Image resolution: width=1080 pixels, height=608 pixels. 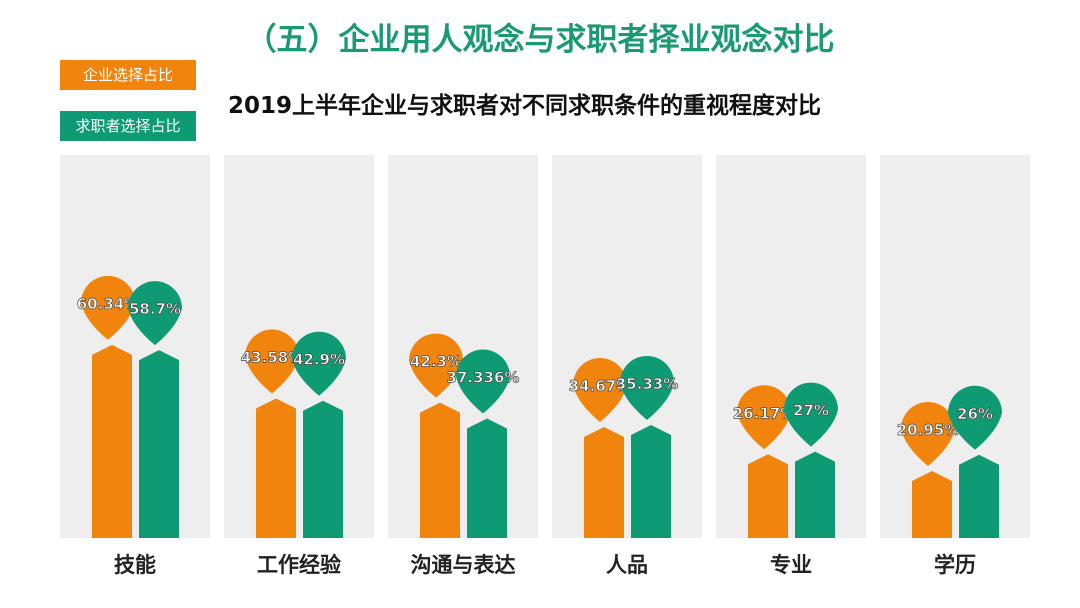 What do you see at coordinates (955, 565) in the screenshot?
I see `category-label: 学历` at bounding box center [955, 565].